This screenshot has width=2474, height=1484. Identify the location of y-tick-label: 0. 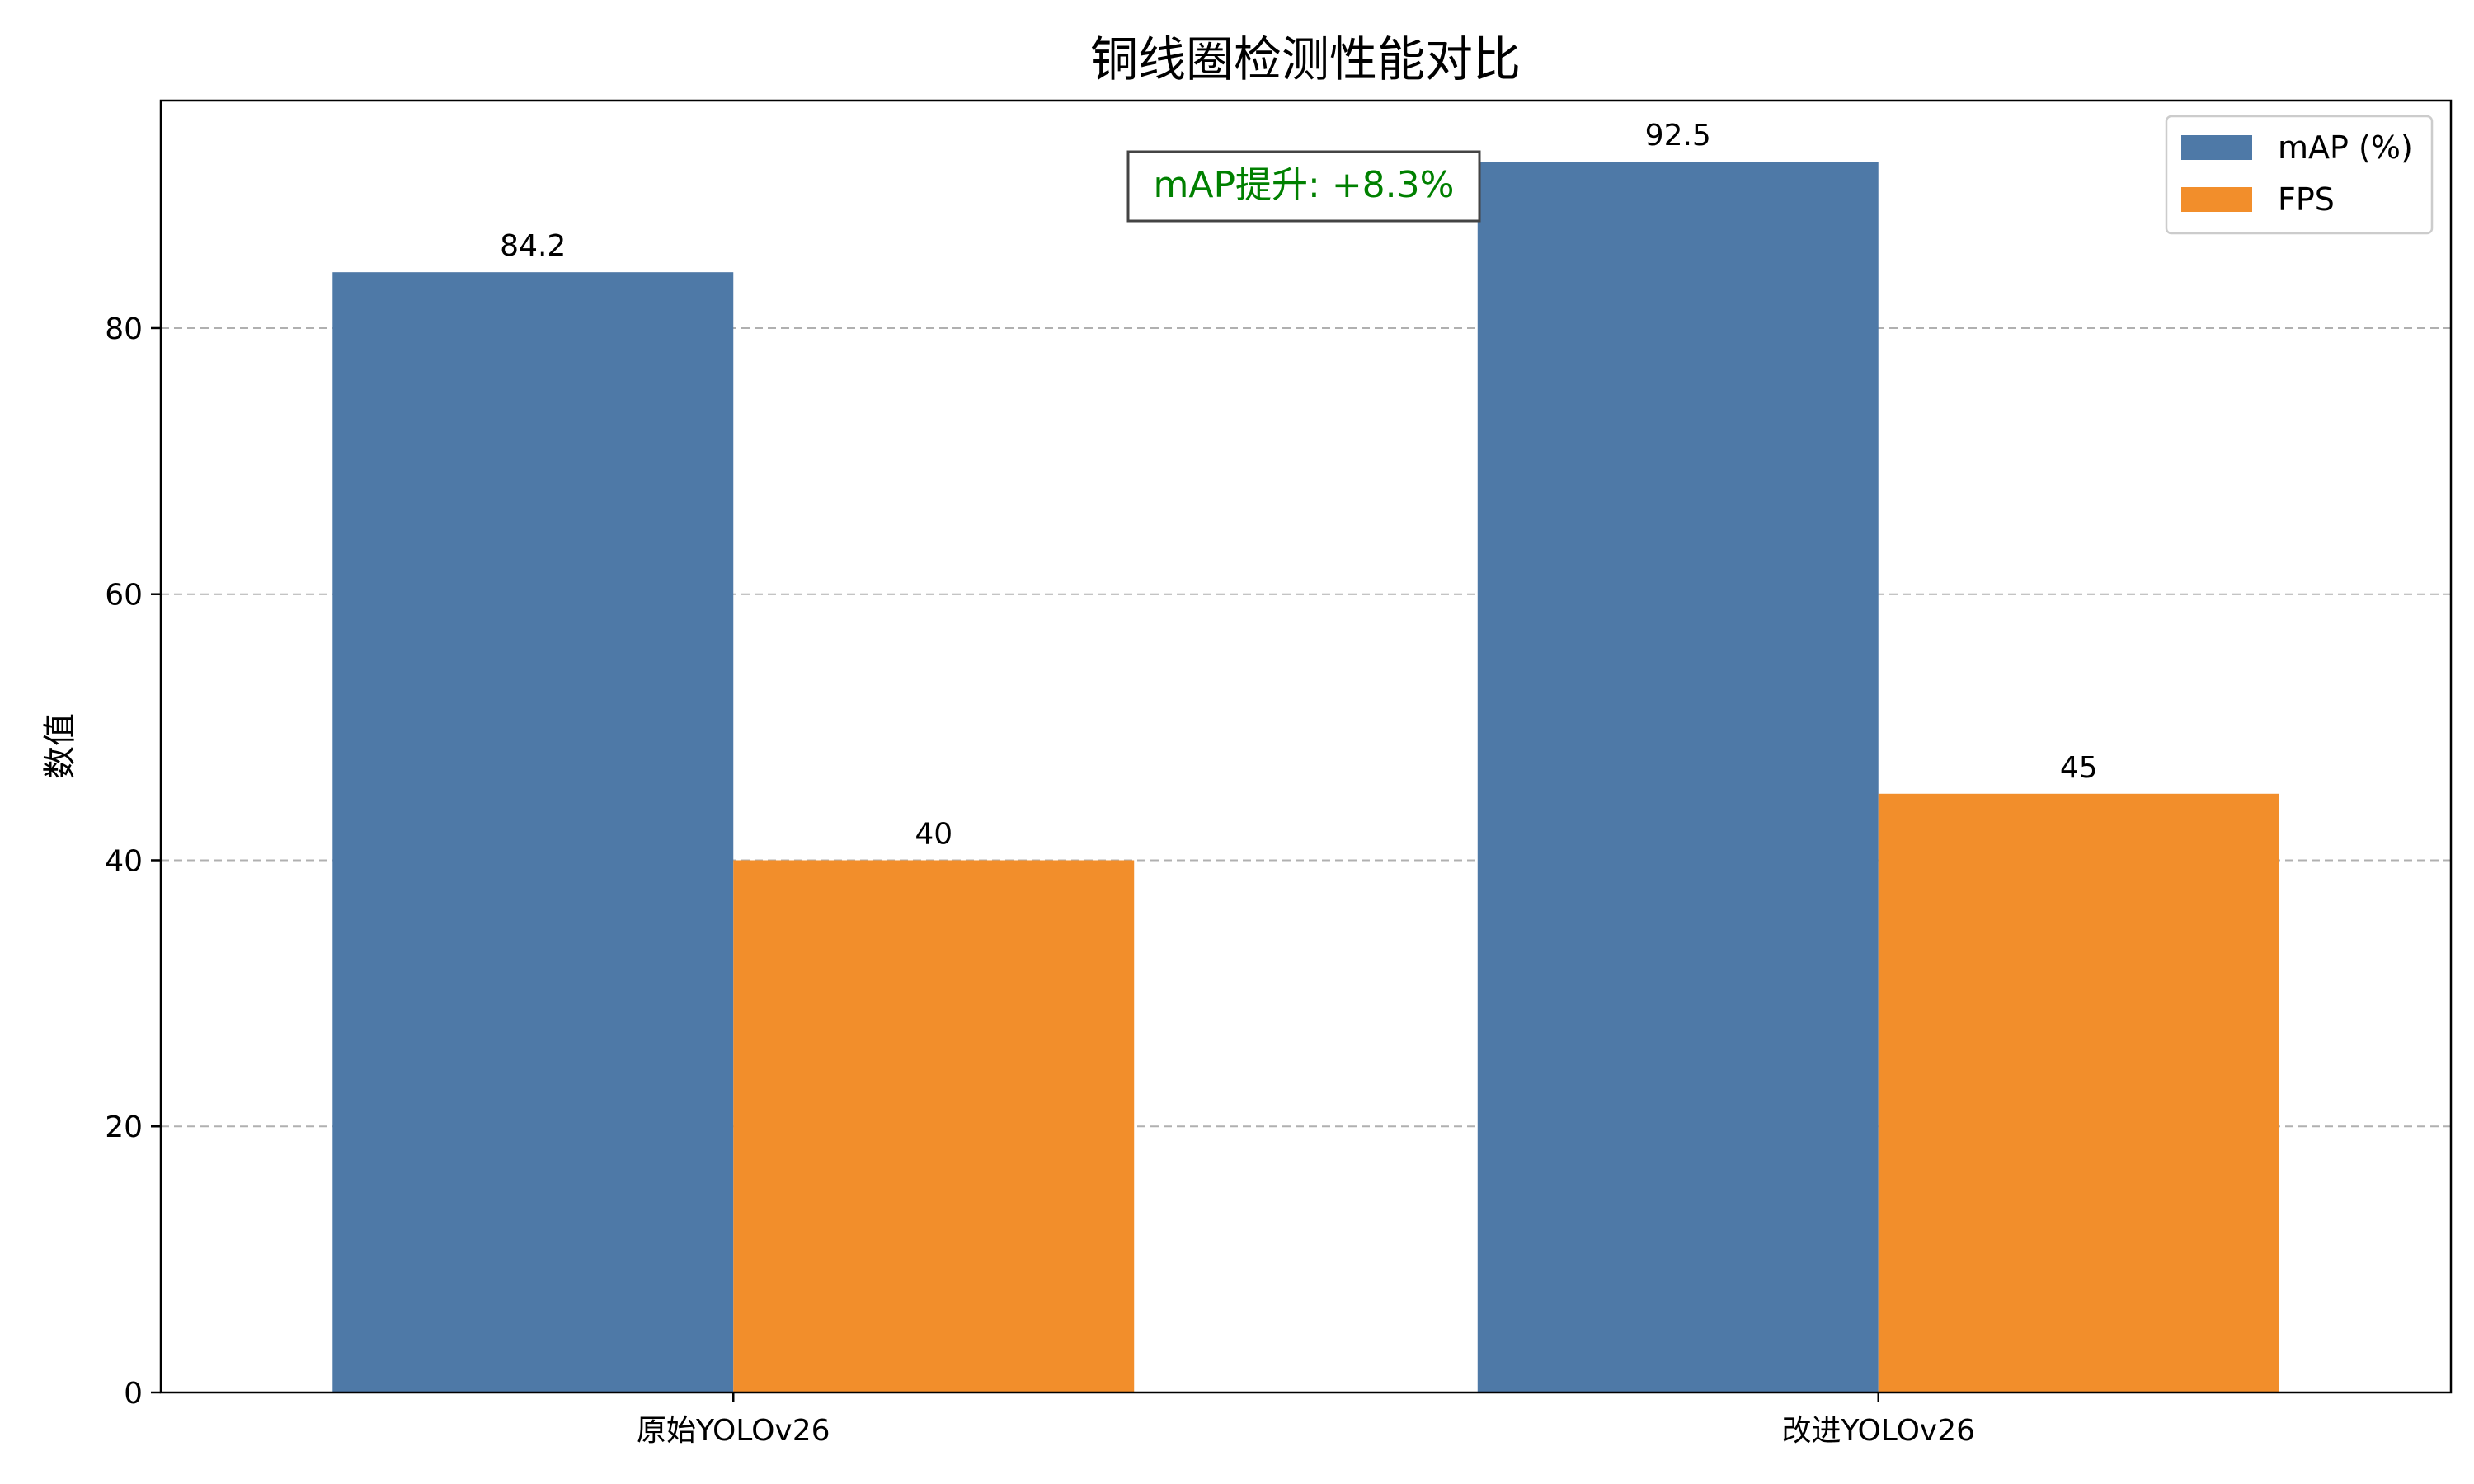
(133, 1394).